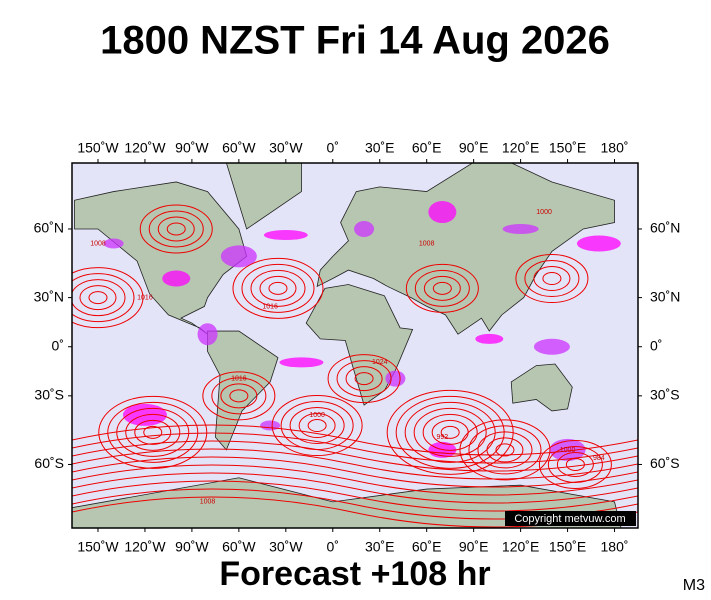  I want to click on isobar-label: 984, so click(599, 458).